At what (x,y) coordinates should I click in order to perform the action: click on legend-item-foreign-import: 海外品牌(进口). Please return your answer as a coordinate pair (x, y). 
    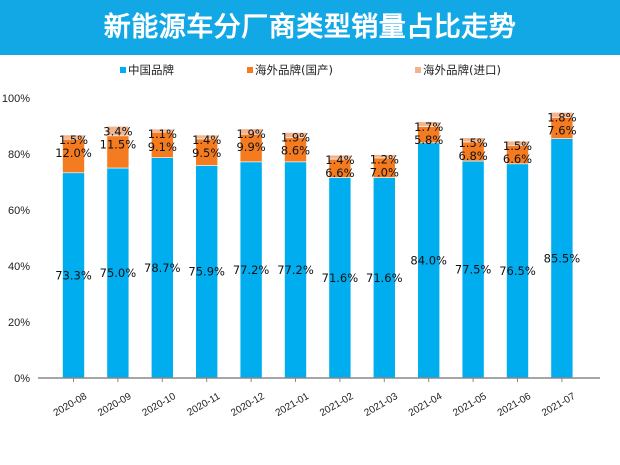
    Looking at the image, I should click on (458, 70).